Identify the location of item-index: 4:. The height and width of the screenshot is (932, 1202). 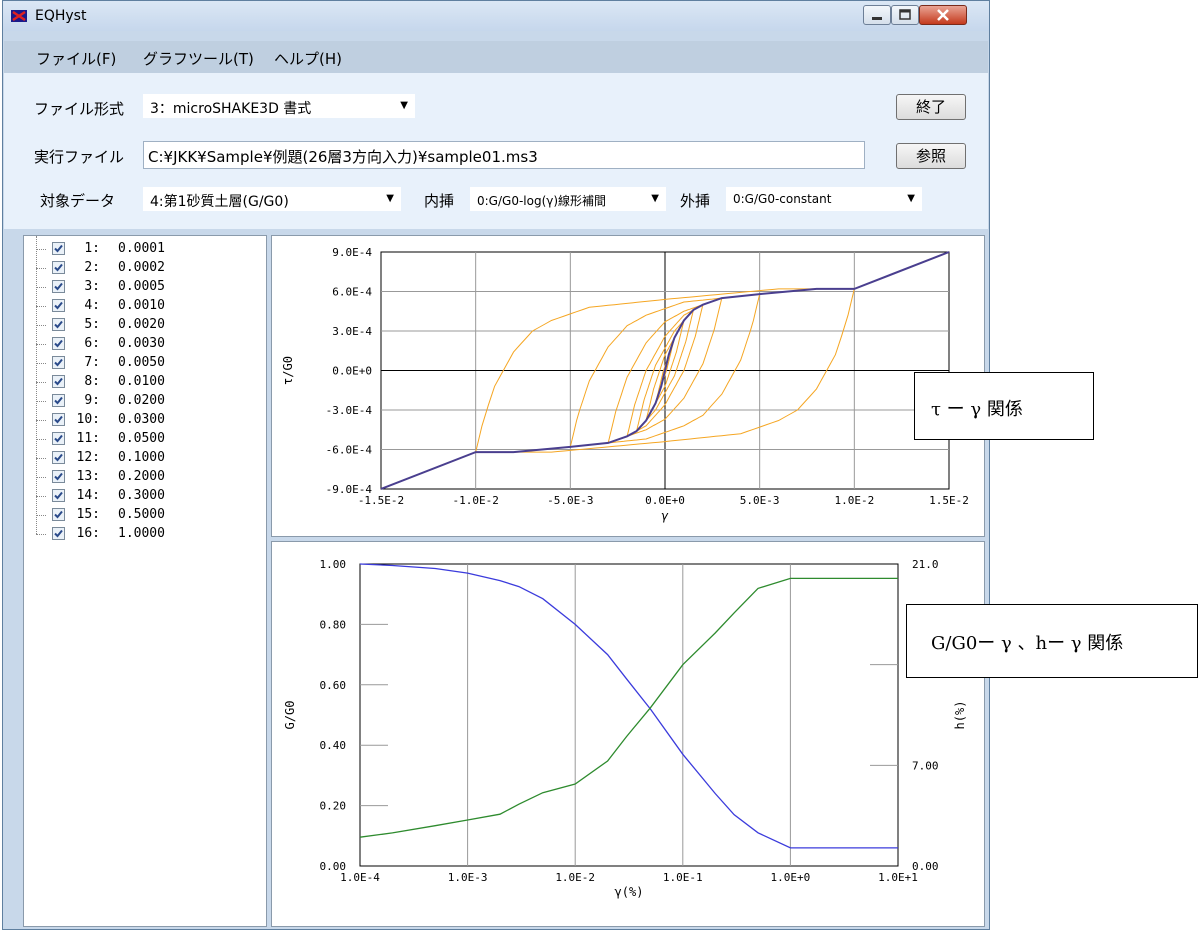
(92, 305).